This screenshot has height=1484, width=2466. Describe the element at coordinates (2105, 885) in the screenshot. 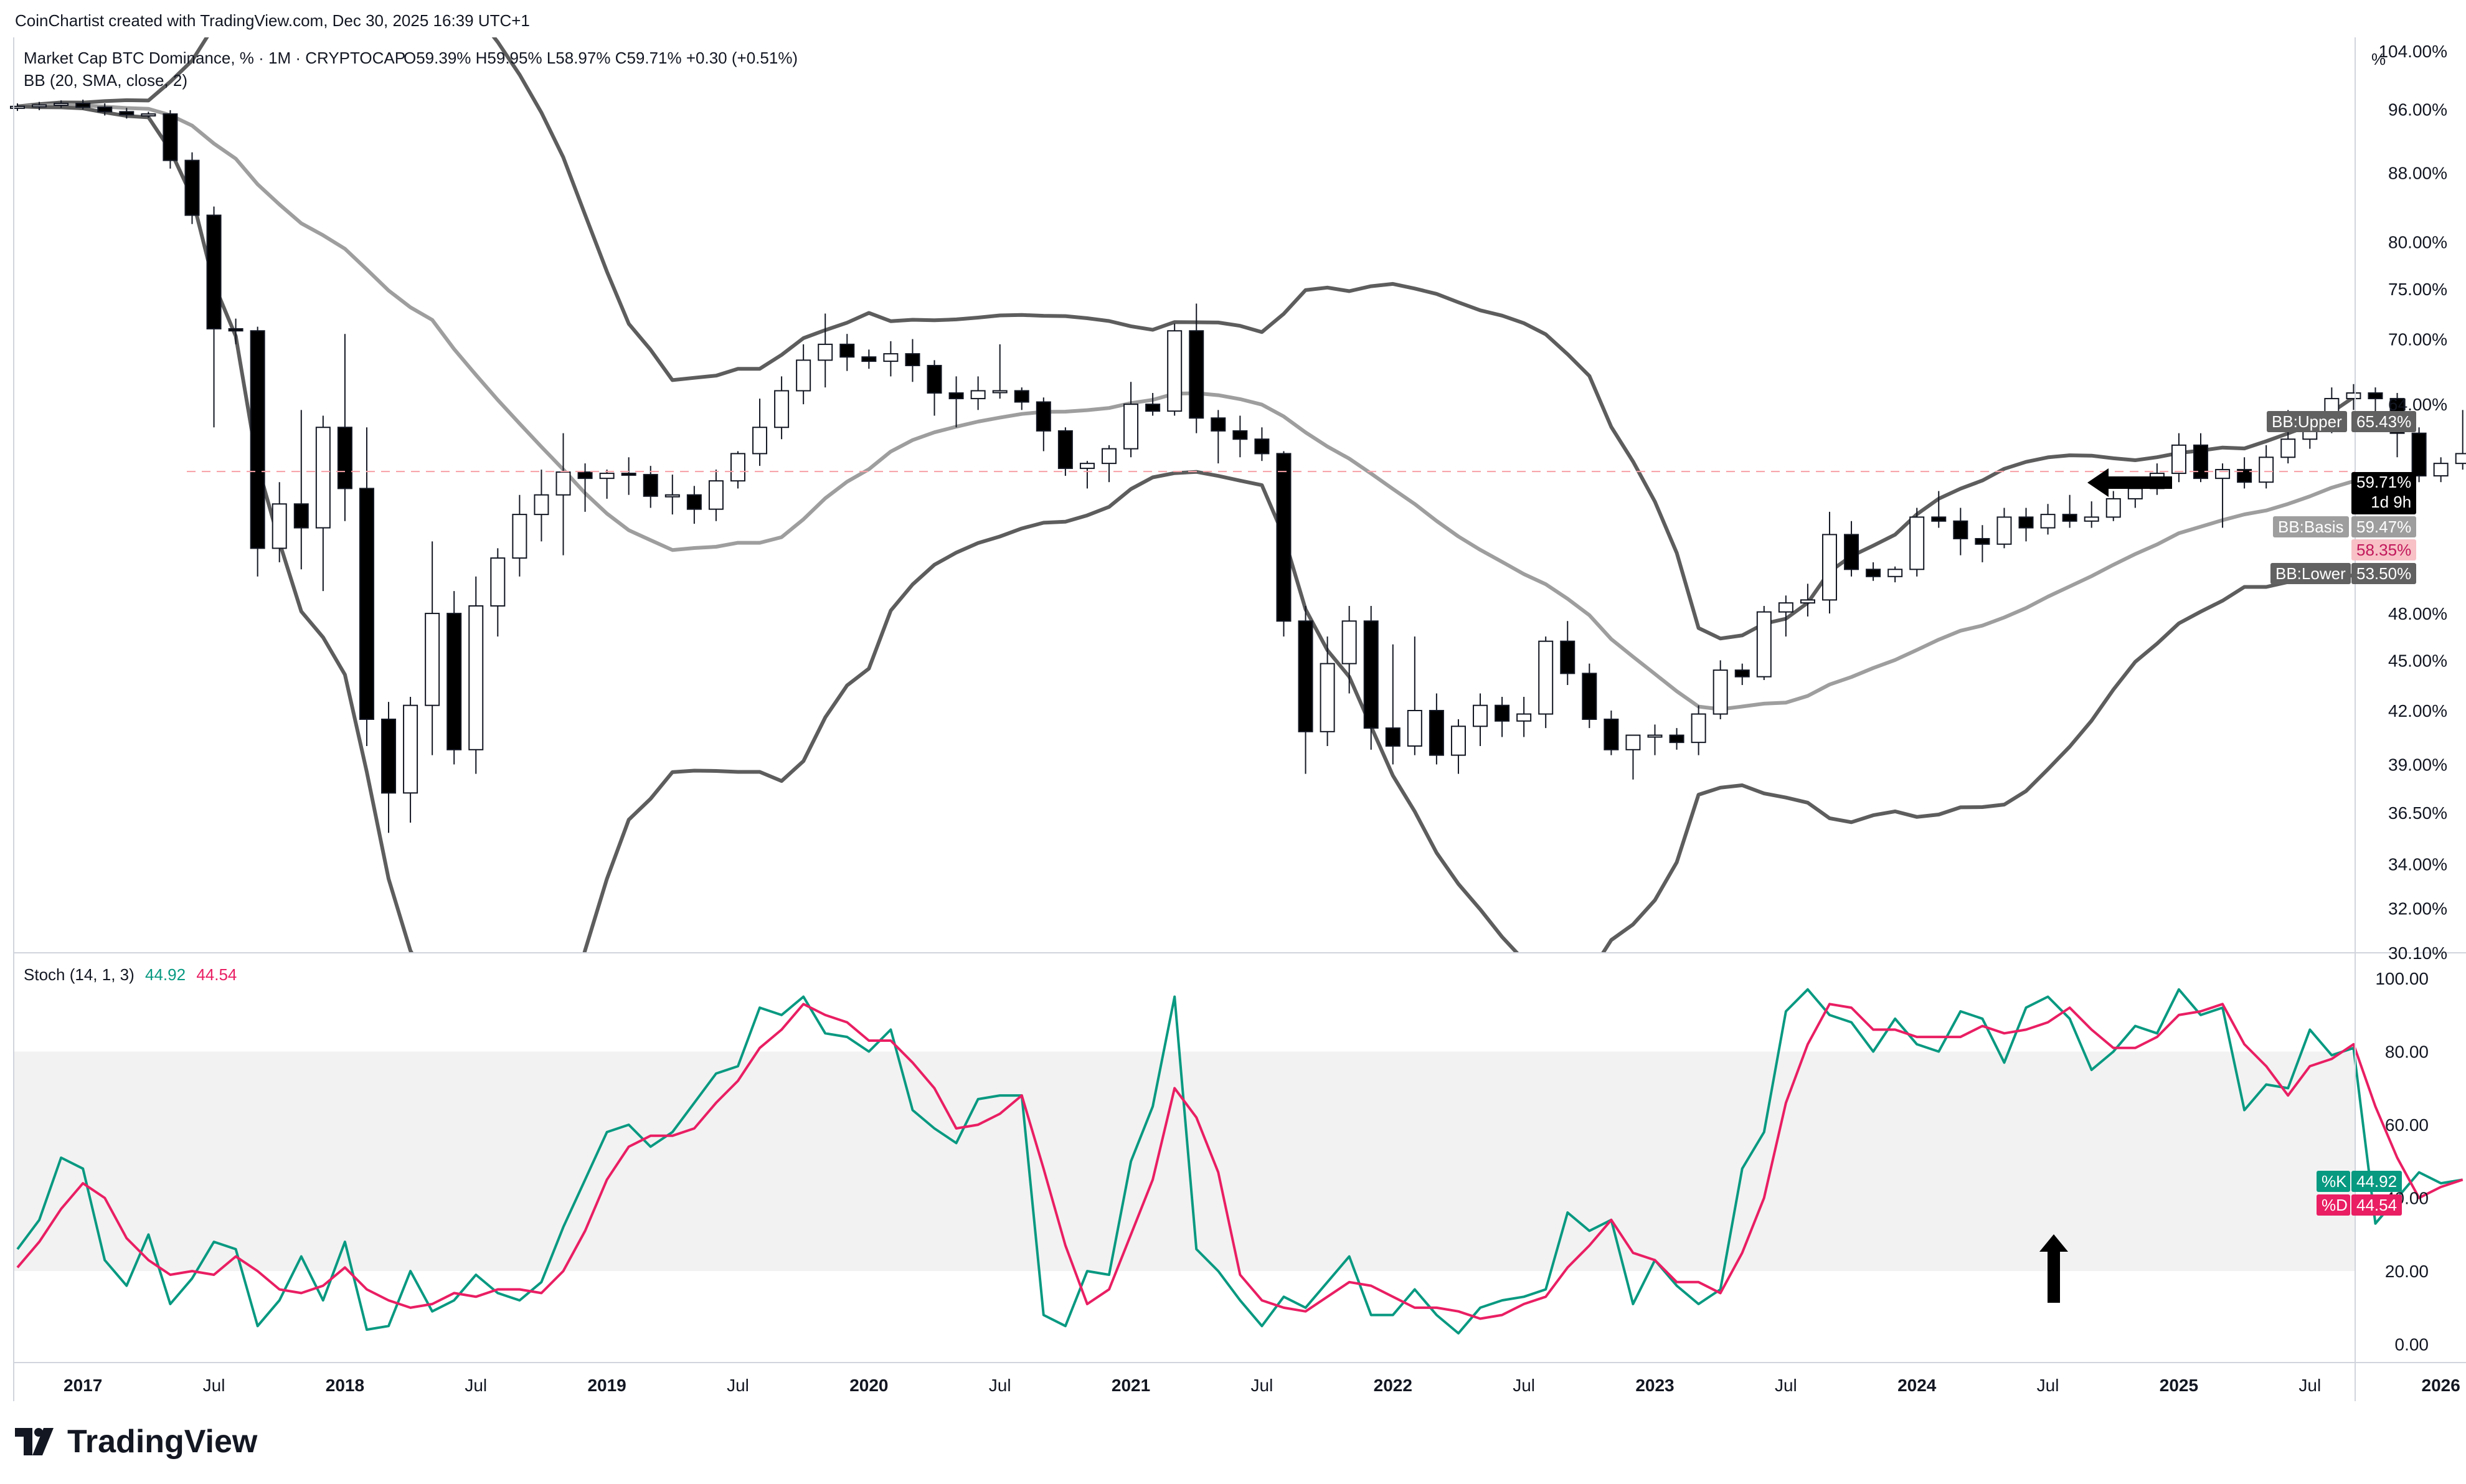

I see `annotations` at that location.